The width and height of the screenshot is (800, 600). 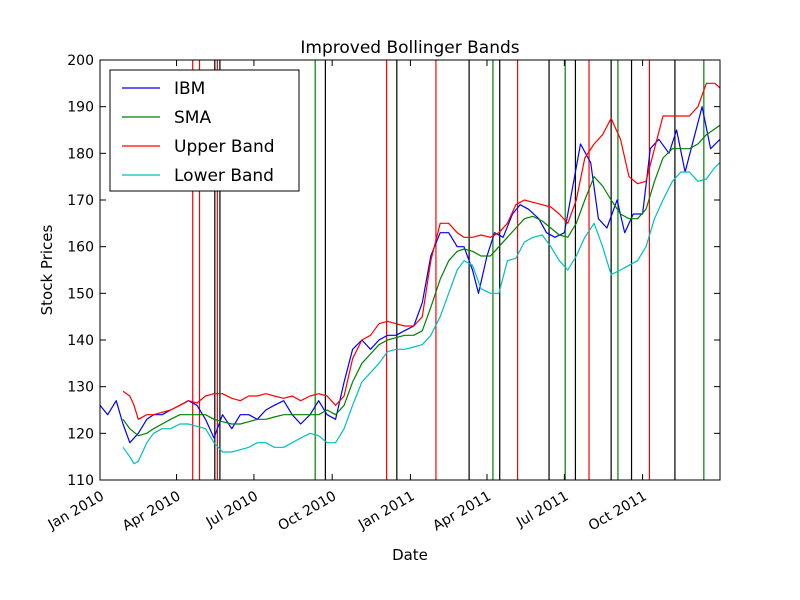 I want to click on y-tick-label: 150, so click(x=80, y=294).